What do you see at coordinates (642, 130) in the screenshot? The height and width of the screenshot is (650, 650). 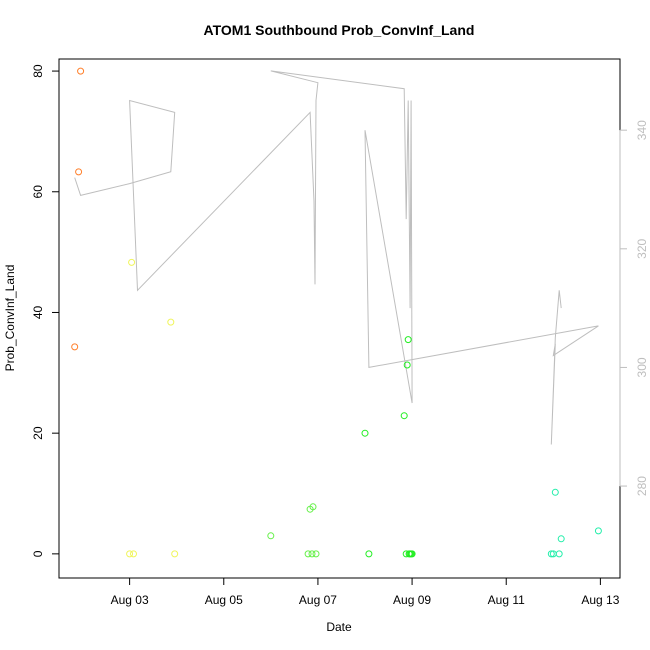 I see `y-right-tick-label-3: 340` at bounding box center [642, 130].